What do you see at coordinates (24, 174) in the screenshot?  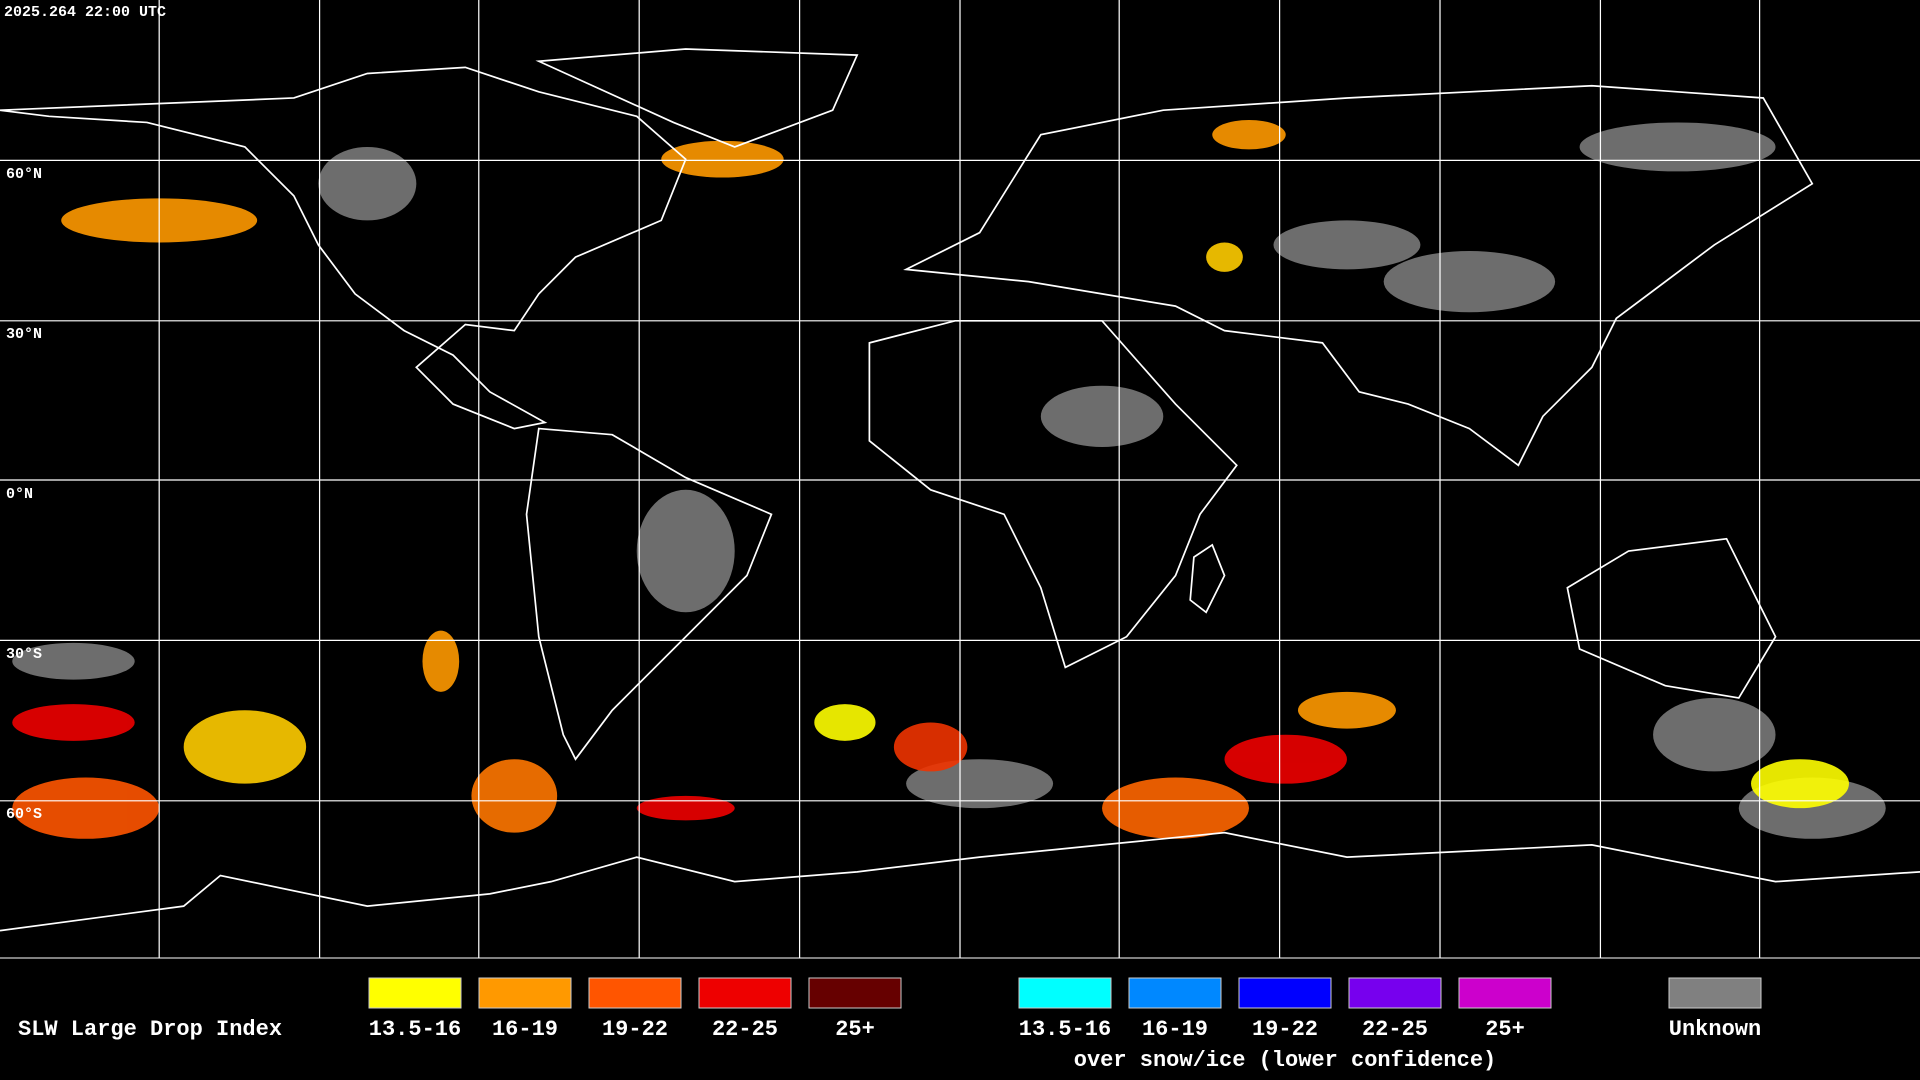 I see `latitude-label: 60°N` at bounding box center [24, 174].